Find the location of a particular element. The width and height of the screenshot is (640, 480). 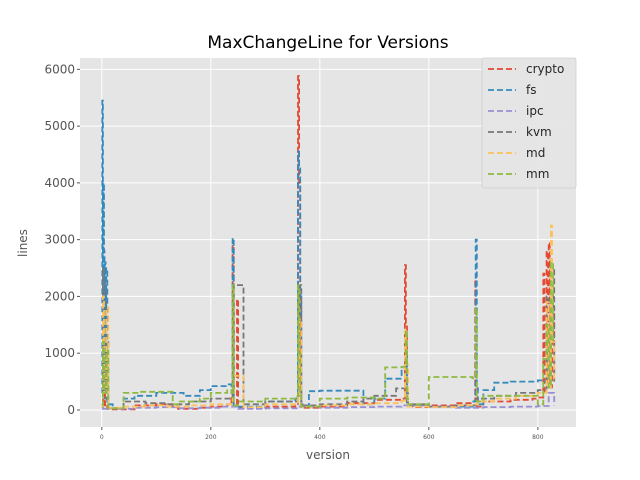

y-tick-label: 1000 is located at coordinates (59, 353).